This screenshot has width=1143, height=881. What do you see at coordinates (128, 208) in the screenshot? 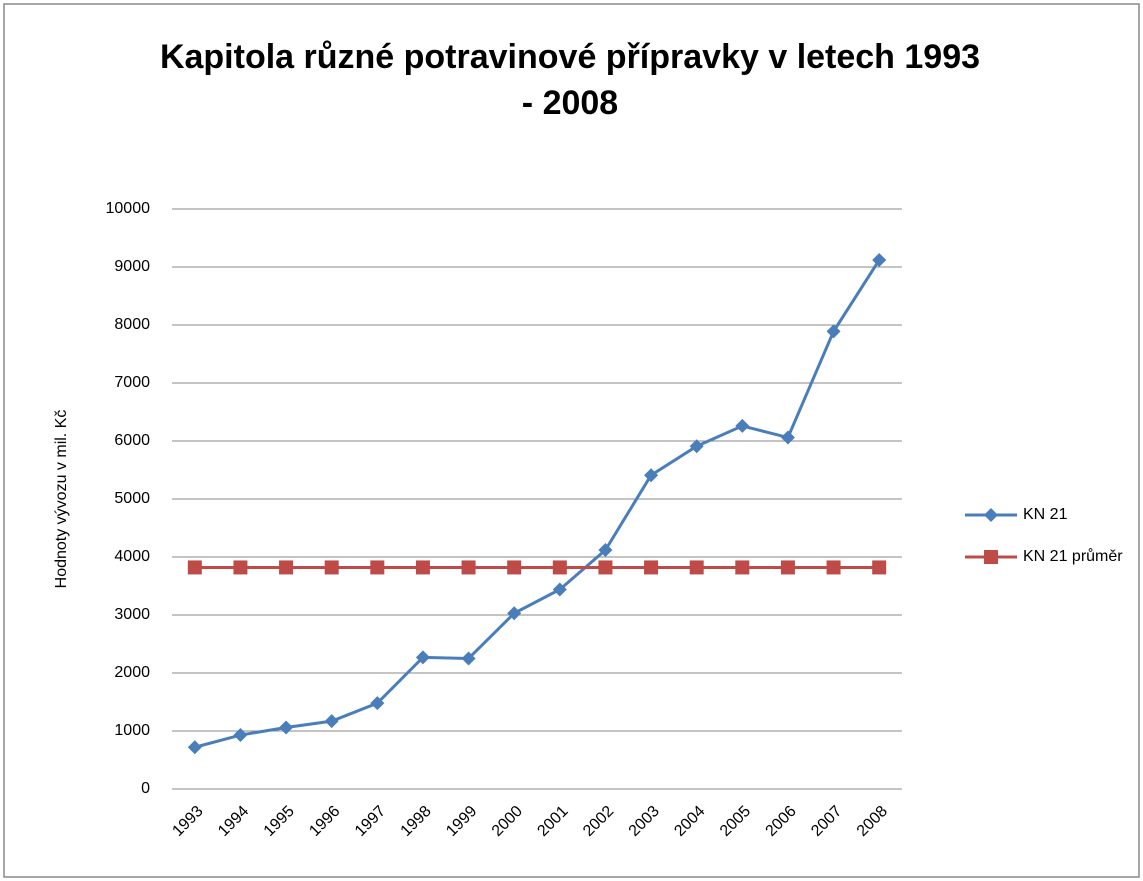
I see `y-tick-label: 10000` at bounding box center [128, 208].